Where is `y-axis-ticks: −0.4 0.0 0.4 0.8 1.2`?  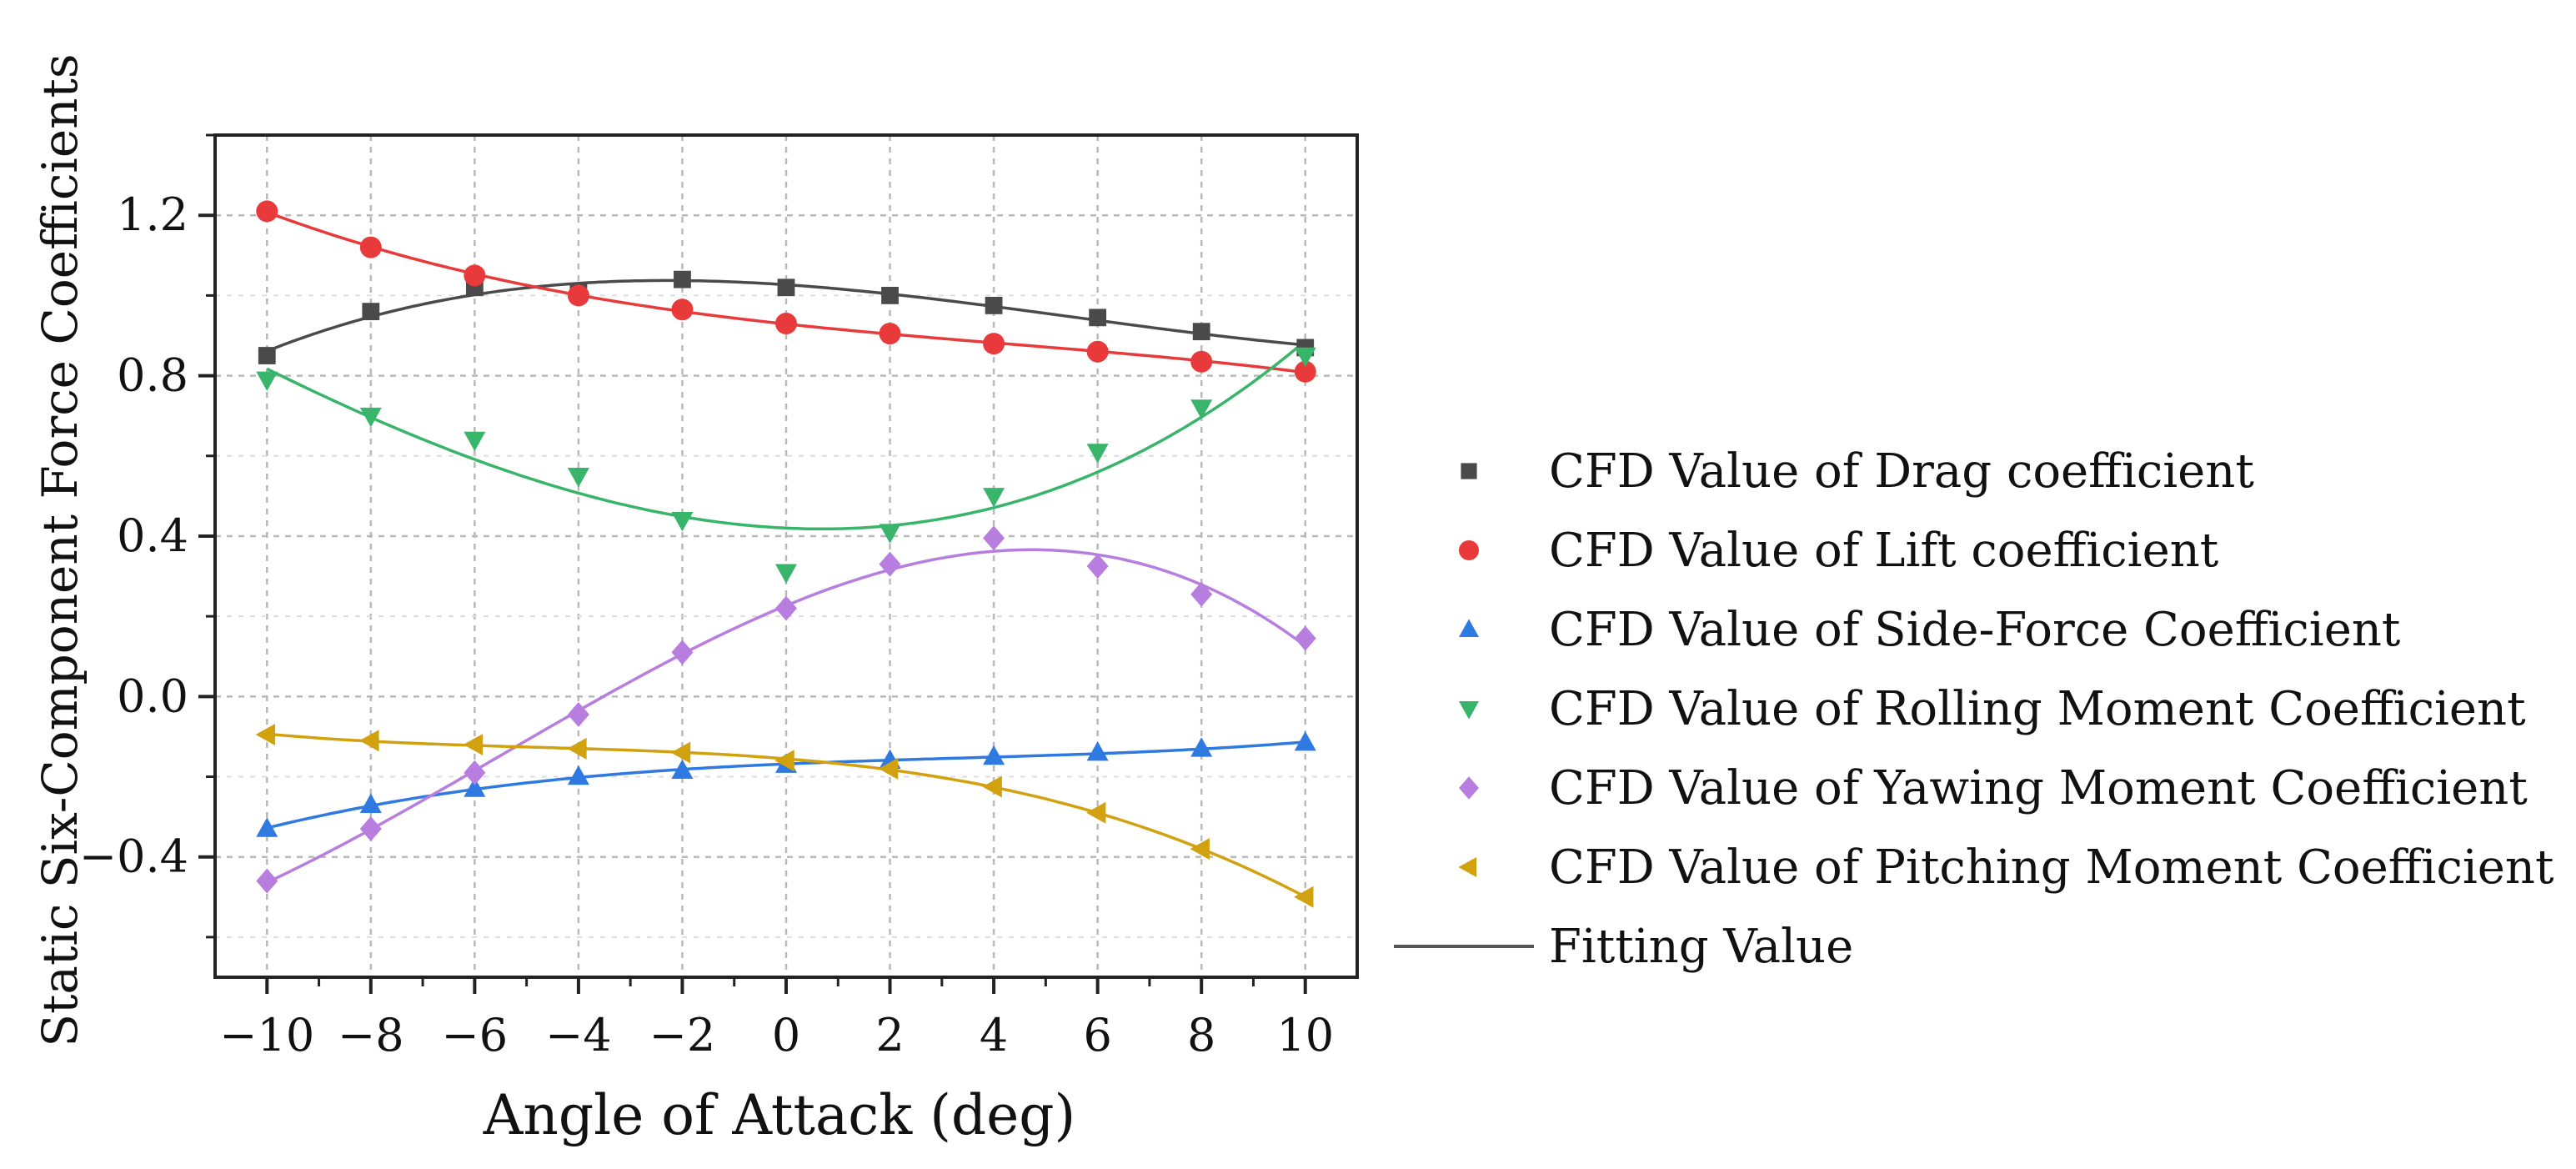
y-axis-ticks: −0.4 0.0 0.4 0.8 1.2 is located at coordinates (147, 536).